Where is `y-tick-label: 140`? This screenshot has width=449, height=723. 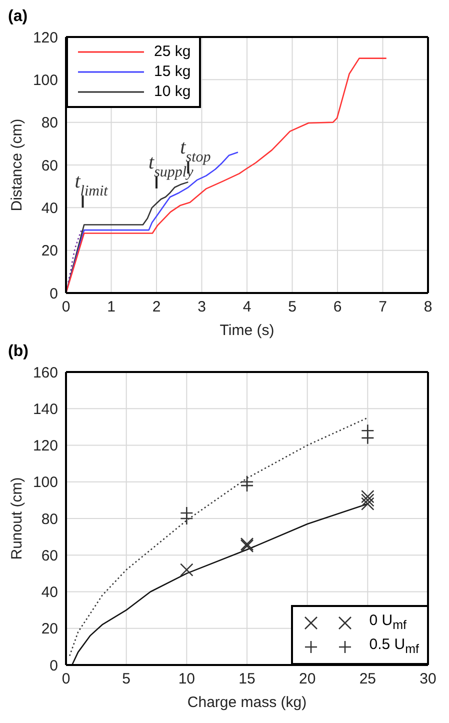
y-tick-label: 140 is located at coordinates (45, 409).